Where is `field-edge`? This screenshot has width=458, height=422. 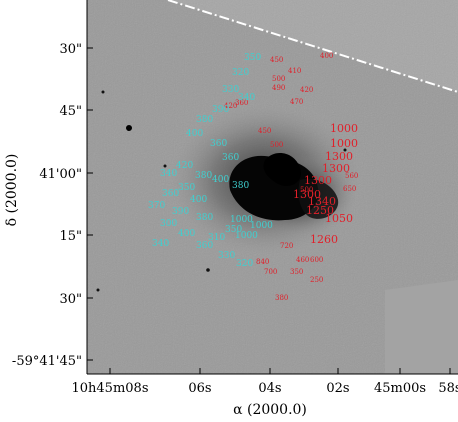 field-edge is located at coordinates (312, 46).